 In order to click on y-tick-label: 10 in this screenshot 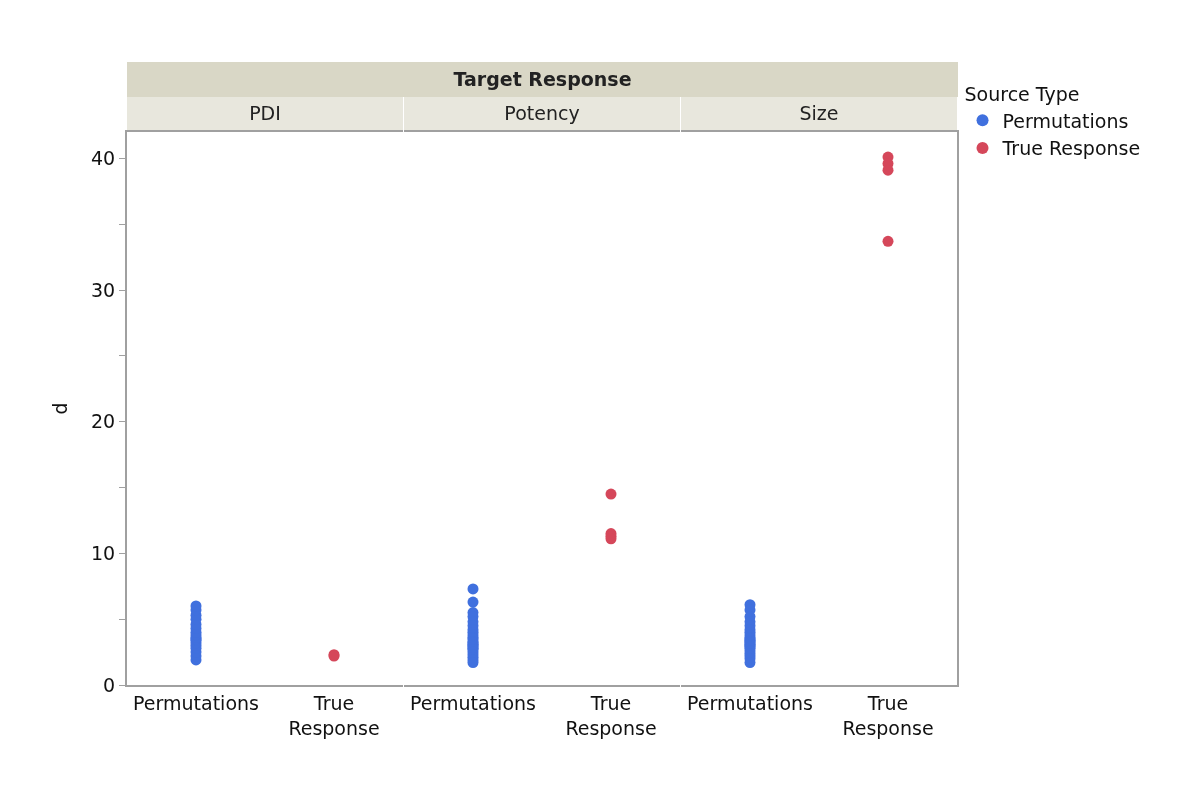, I will do `click(103, 552)`.